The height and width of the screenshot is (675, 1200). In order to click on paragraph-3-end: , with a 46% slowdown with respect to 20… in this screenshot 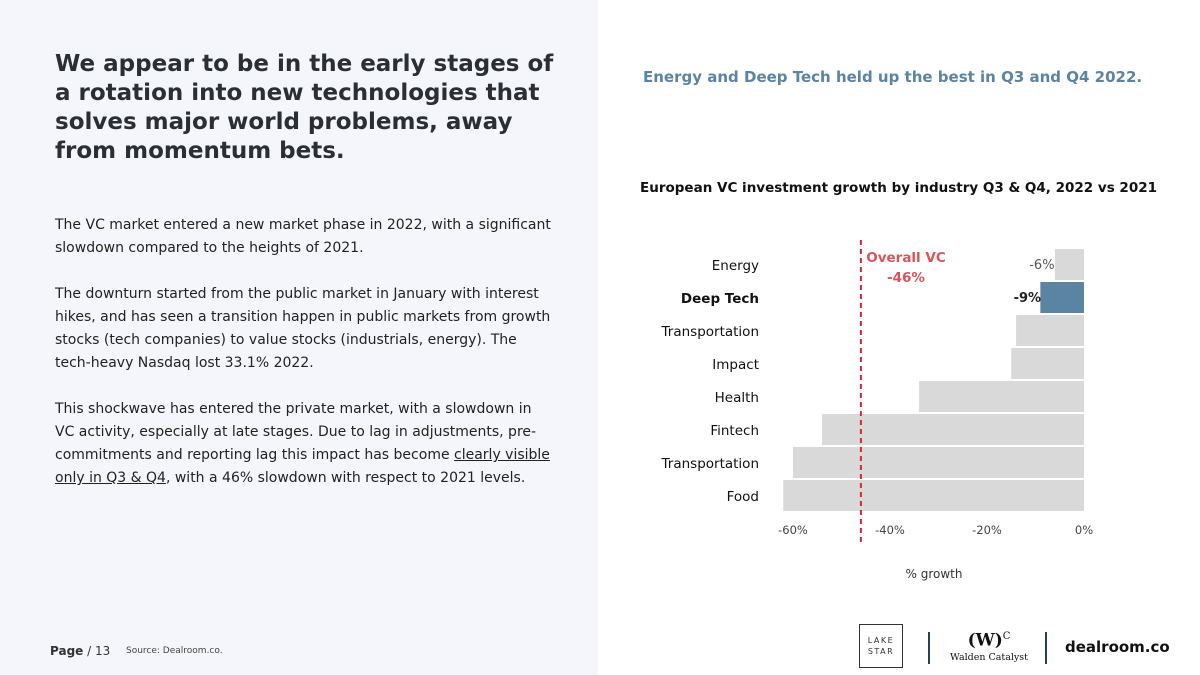, I will do `click(345, 478)`.